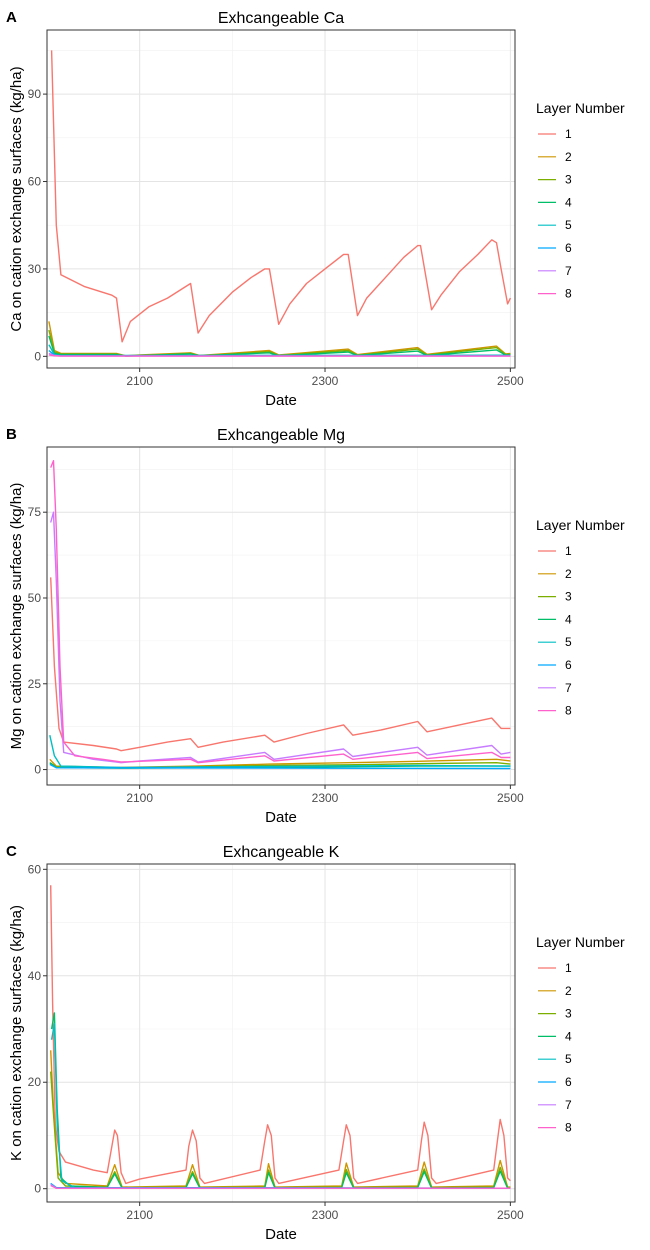 The image size is (650, 1250). What do you see at coordinates (281, 852) in the screenshot?
I see `chart-title: Exhcangeable K` at bounding box center [281, 852].